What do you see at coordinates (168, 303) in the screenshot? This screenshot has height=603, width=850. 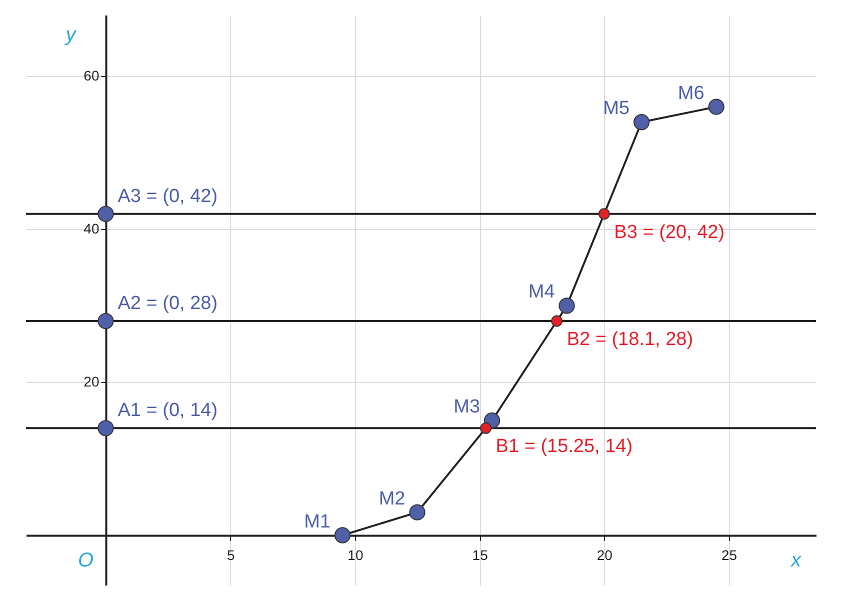 I see `annotation: A2 = (0, 28)` at bounding box center [168, 303].